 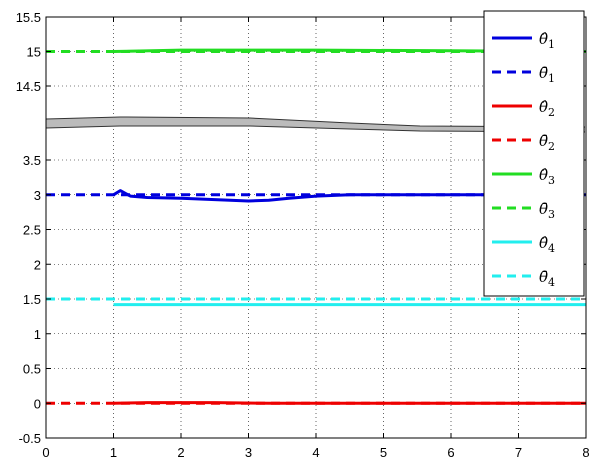 I want to click on legend-box, so click(x=534, y=153).